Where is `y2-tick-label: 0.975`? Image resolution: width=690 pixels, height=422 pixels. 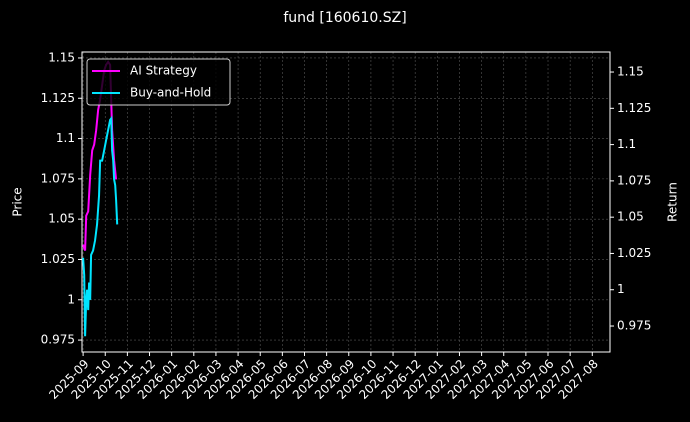
y2-tick-label: 0.975 is located at coordinates (634, 326).